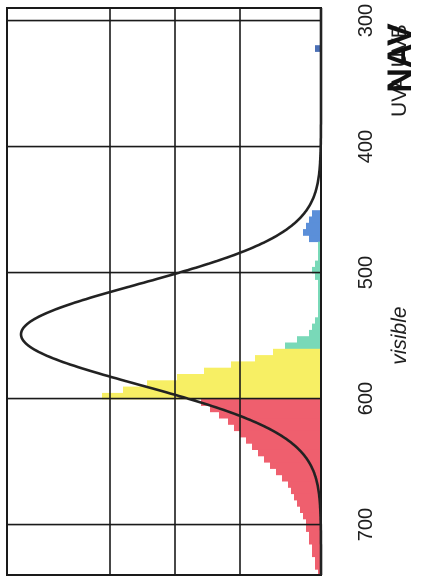 The image size is (422, 585). Describe the element at coordinates (366, 524) in the screenshot. I see `tick-label-700: 700` at that location.